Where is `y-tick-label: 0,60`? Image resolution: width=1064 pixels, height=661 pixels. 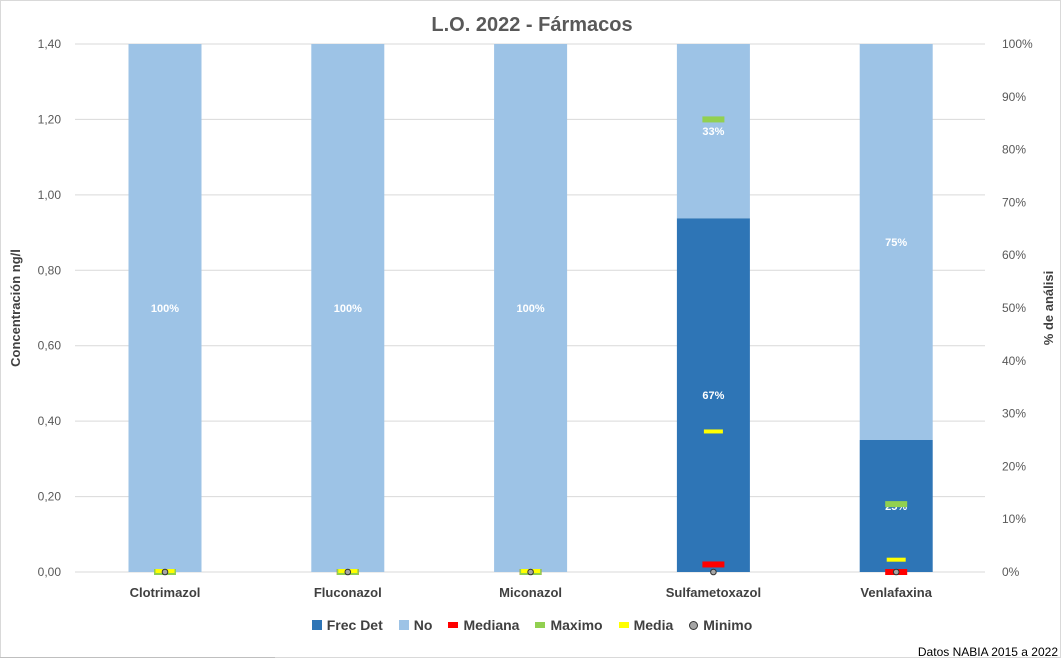
y-tick-label: 0,60 is located at coordinates (50, 346).